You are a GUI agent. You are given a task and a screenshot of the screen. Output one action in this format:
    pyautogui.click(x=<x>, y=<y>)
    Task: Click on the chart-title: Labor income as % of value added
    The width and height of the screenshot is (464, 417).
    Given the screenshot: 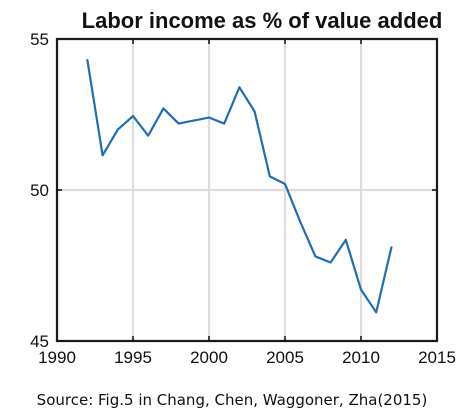 What is the action you would take?
    pyautogui.click(x=262, y=20)
    